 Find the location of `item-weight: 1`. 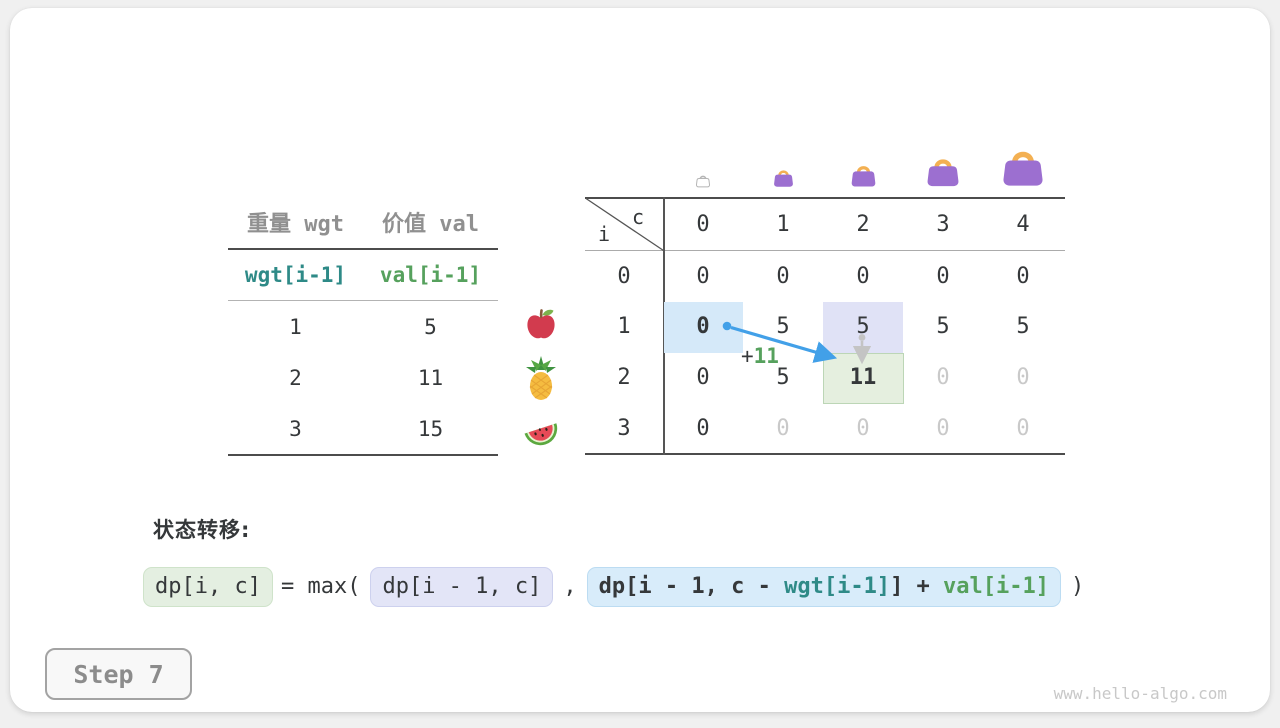

item-weight: 1 is located at coordinates (295, 326).